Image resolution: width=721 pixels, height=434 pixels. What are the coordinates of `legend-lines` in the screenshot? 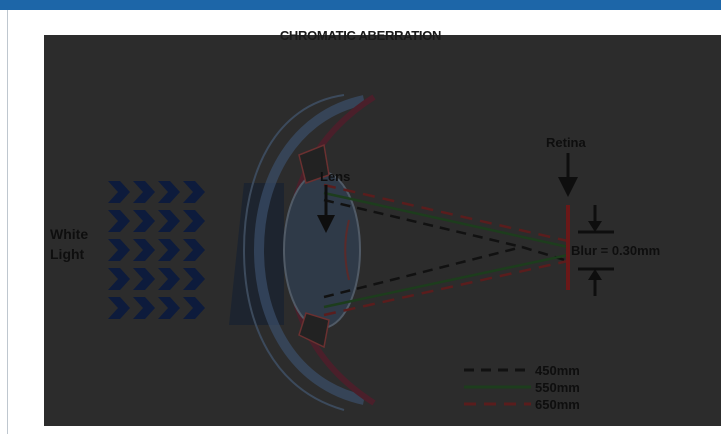 It's located at (497, 387).